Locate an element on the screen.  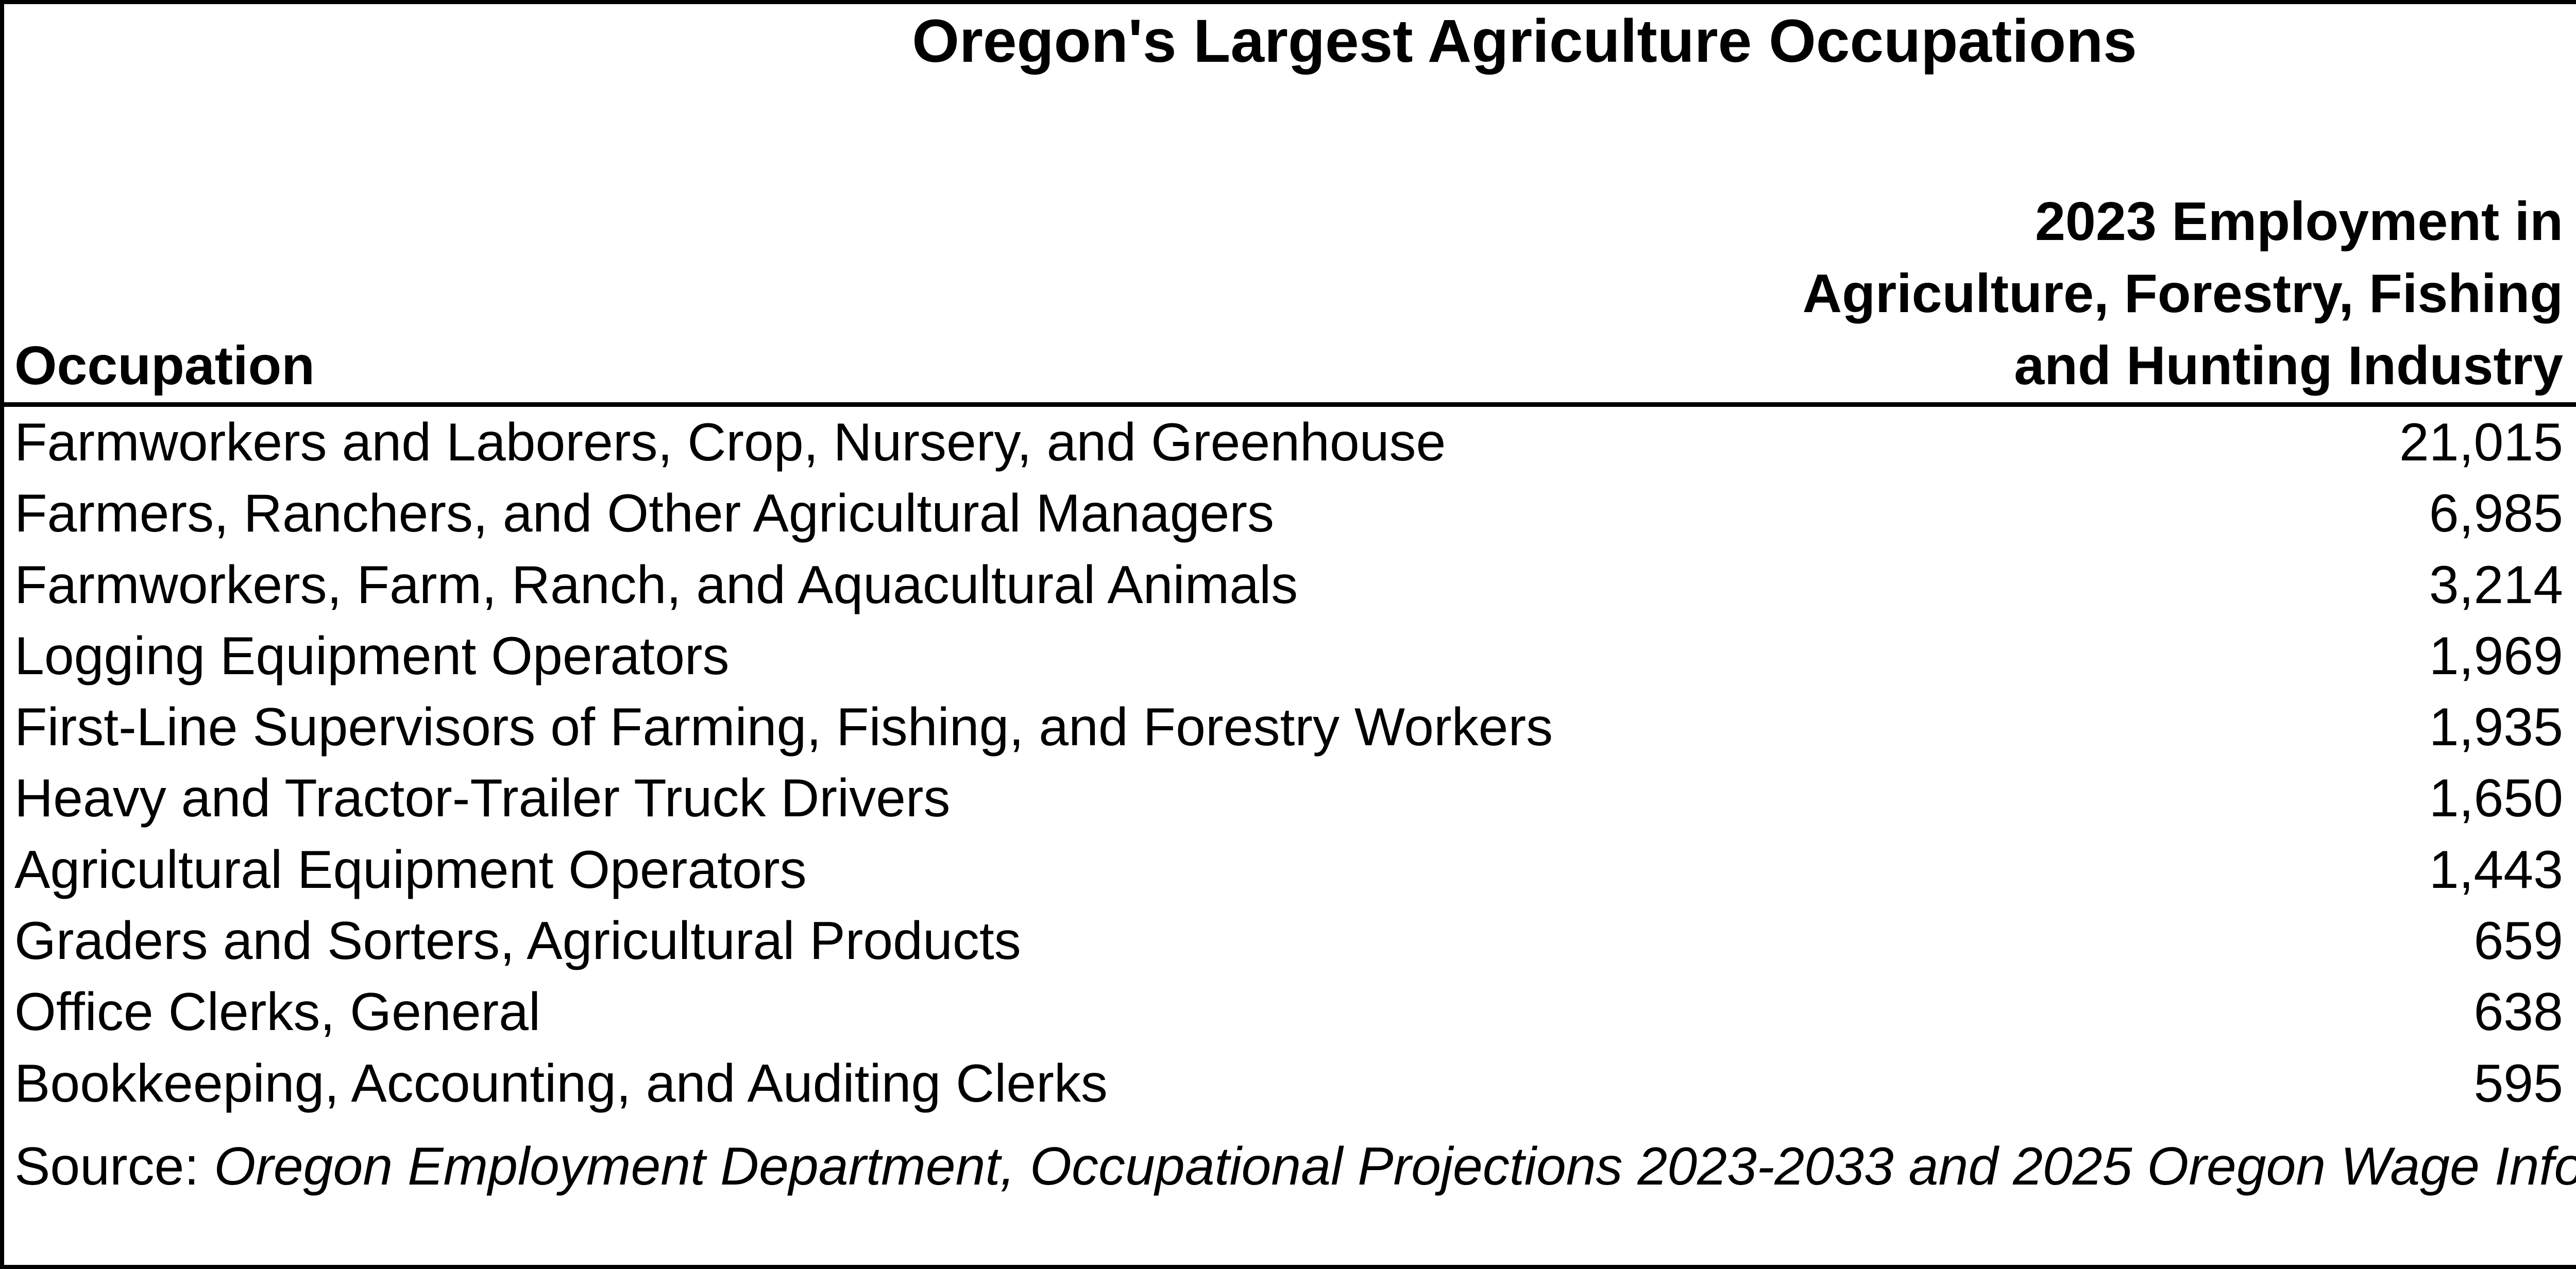
column-header-wage-line: 2025 Average is located at coordinates (2573, 294).